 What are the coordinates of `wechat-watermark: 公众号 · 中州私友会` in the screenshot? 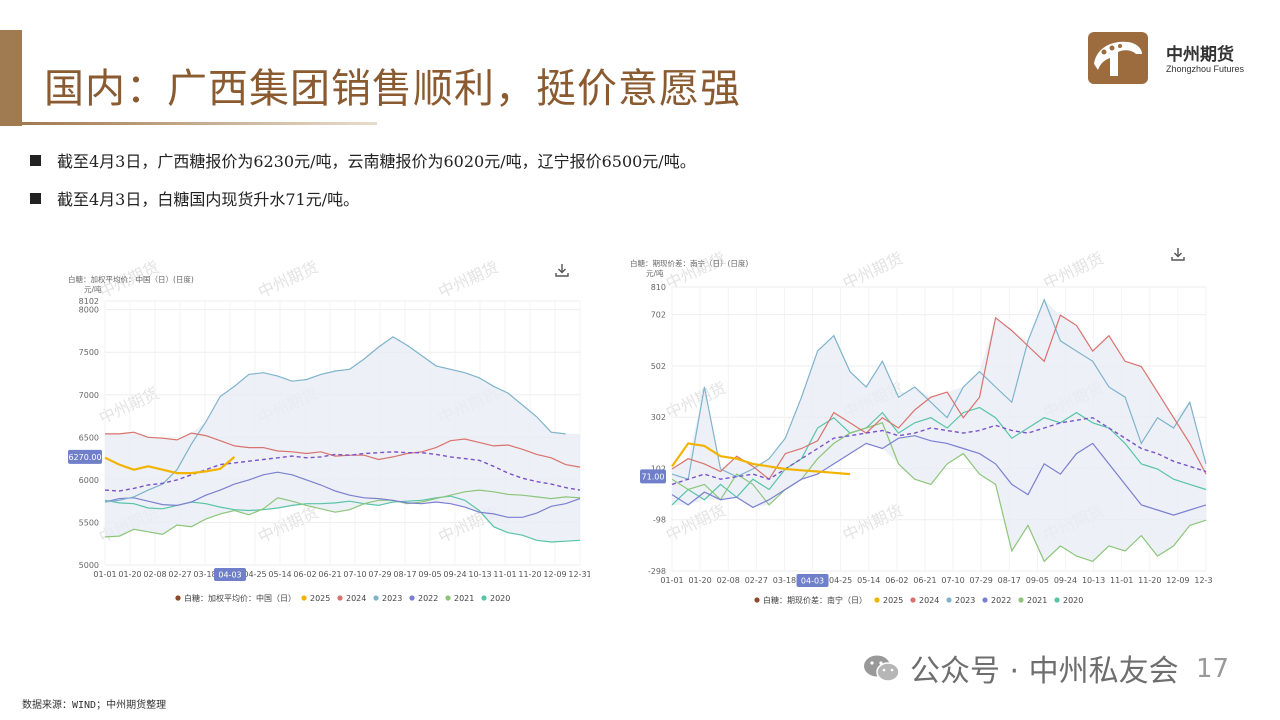 It's located at (1020, 668).